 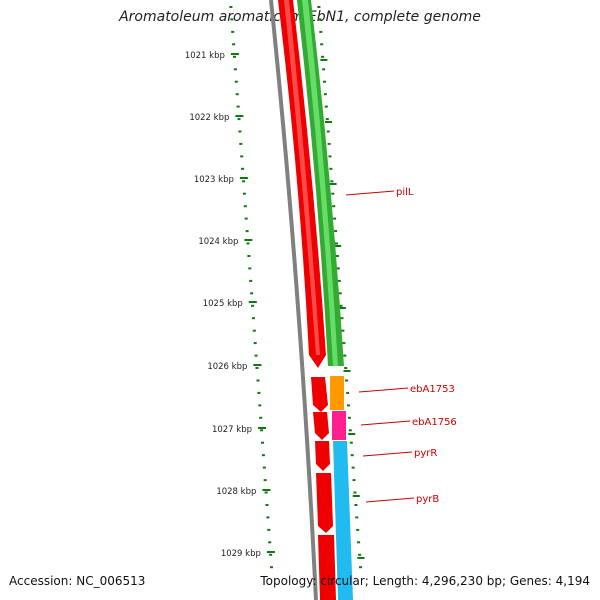 What do you see at coordinates (370, 193) in the screenshot?
I see `leader-line-pill` at bounding box center [370, 193].